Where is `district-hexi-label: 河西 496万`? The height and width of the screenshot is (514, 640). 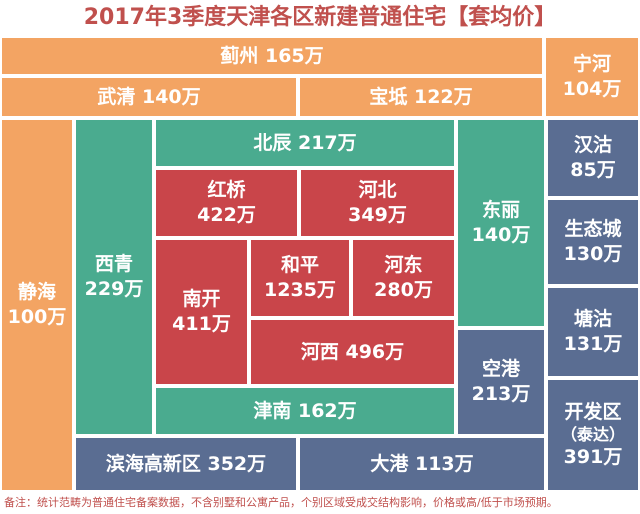
district-hexi-label: 河西 496万 is located at coordinates (352, 351).